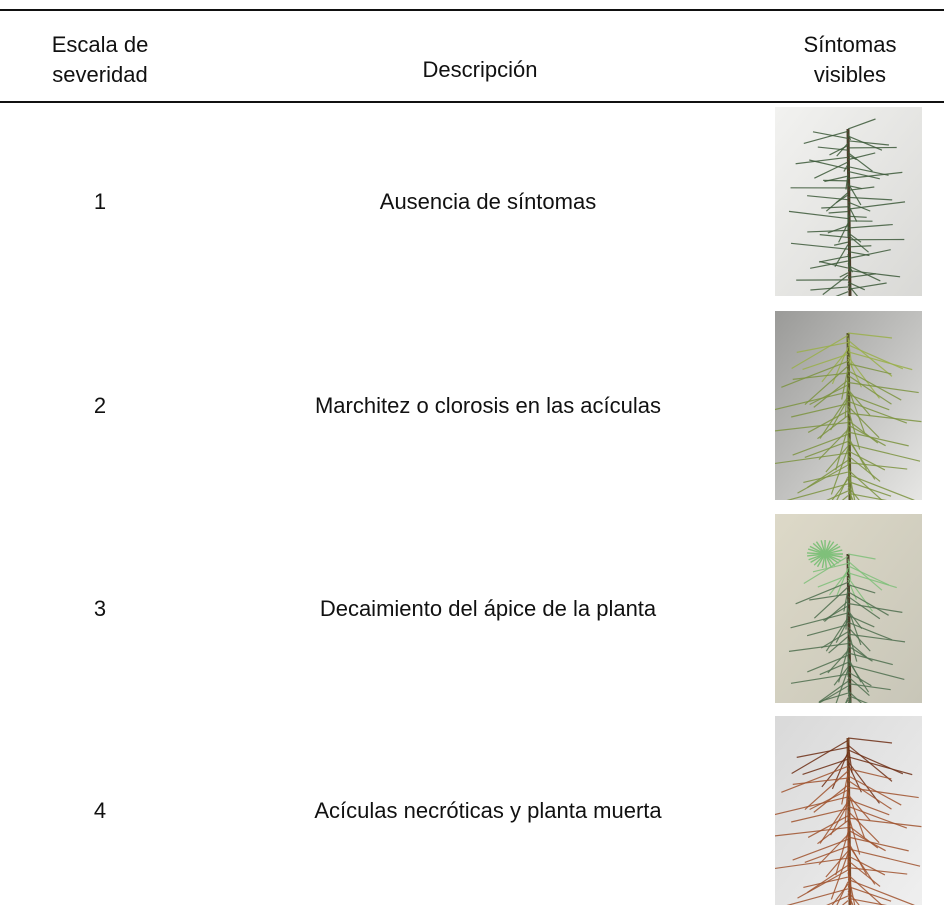  Describe the element at coordinates (488, 201) in the screenshot. I see `description: Ausencia de síntomas` at that location.